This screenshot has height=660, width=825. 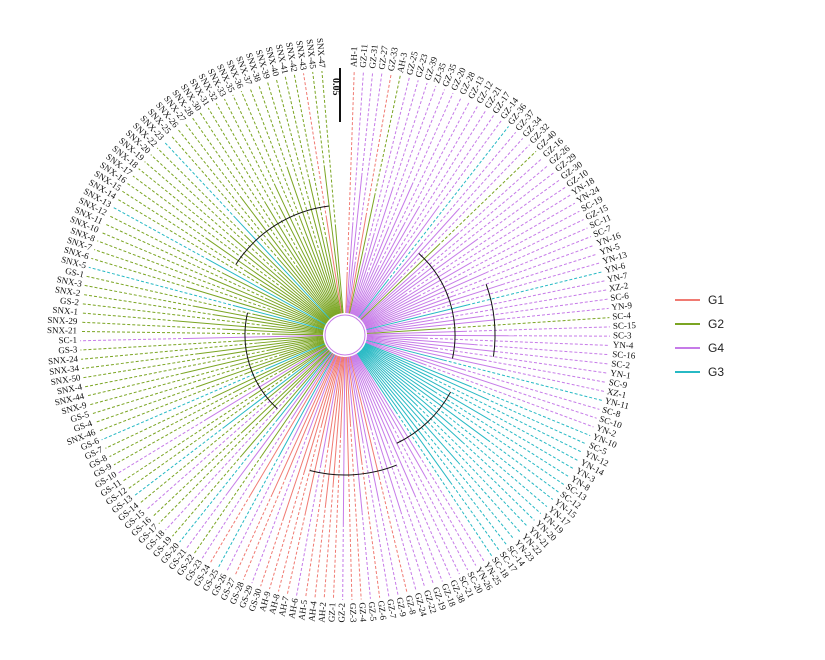 What do you see at coordinates (373, 611) in the screenshot?
I see `tip-label: GZ-5` at bounding box center [373, 611].